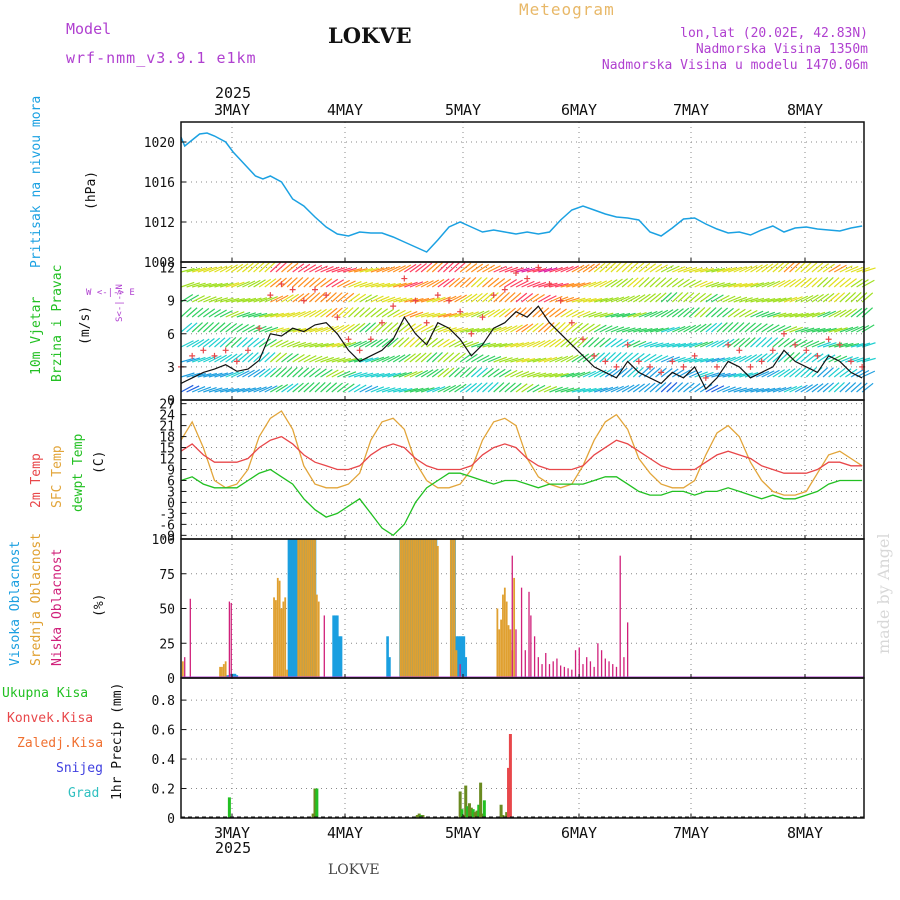  What do you see at coordinates (460, 804) in the screenshot?
I see `precip-bar` at bounding box center [460, 804].